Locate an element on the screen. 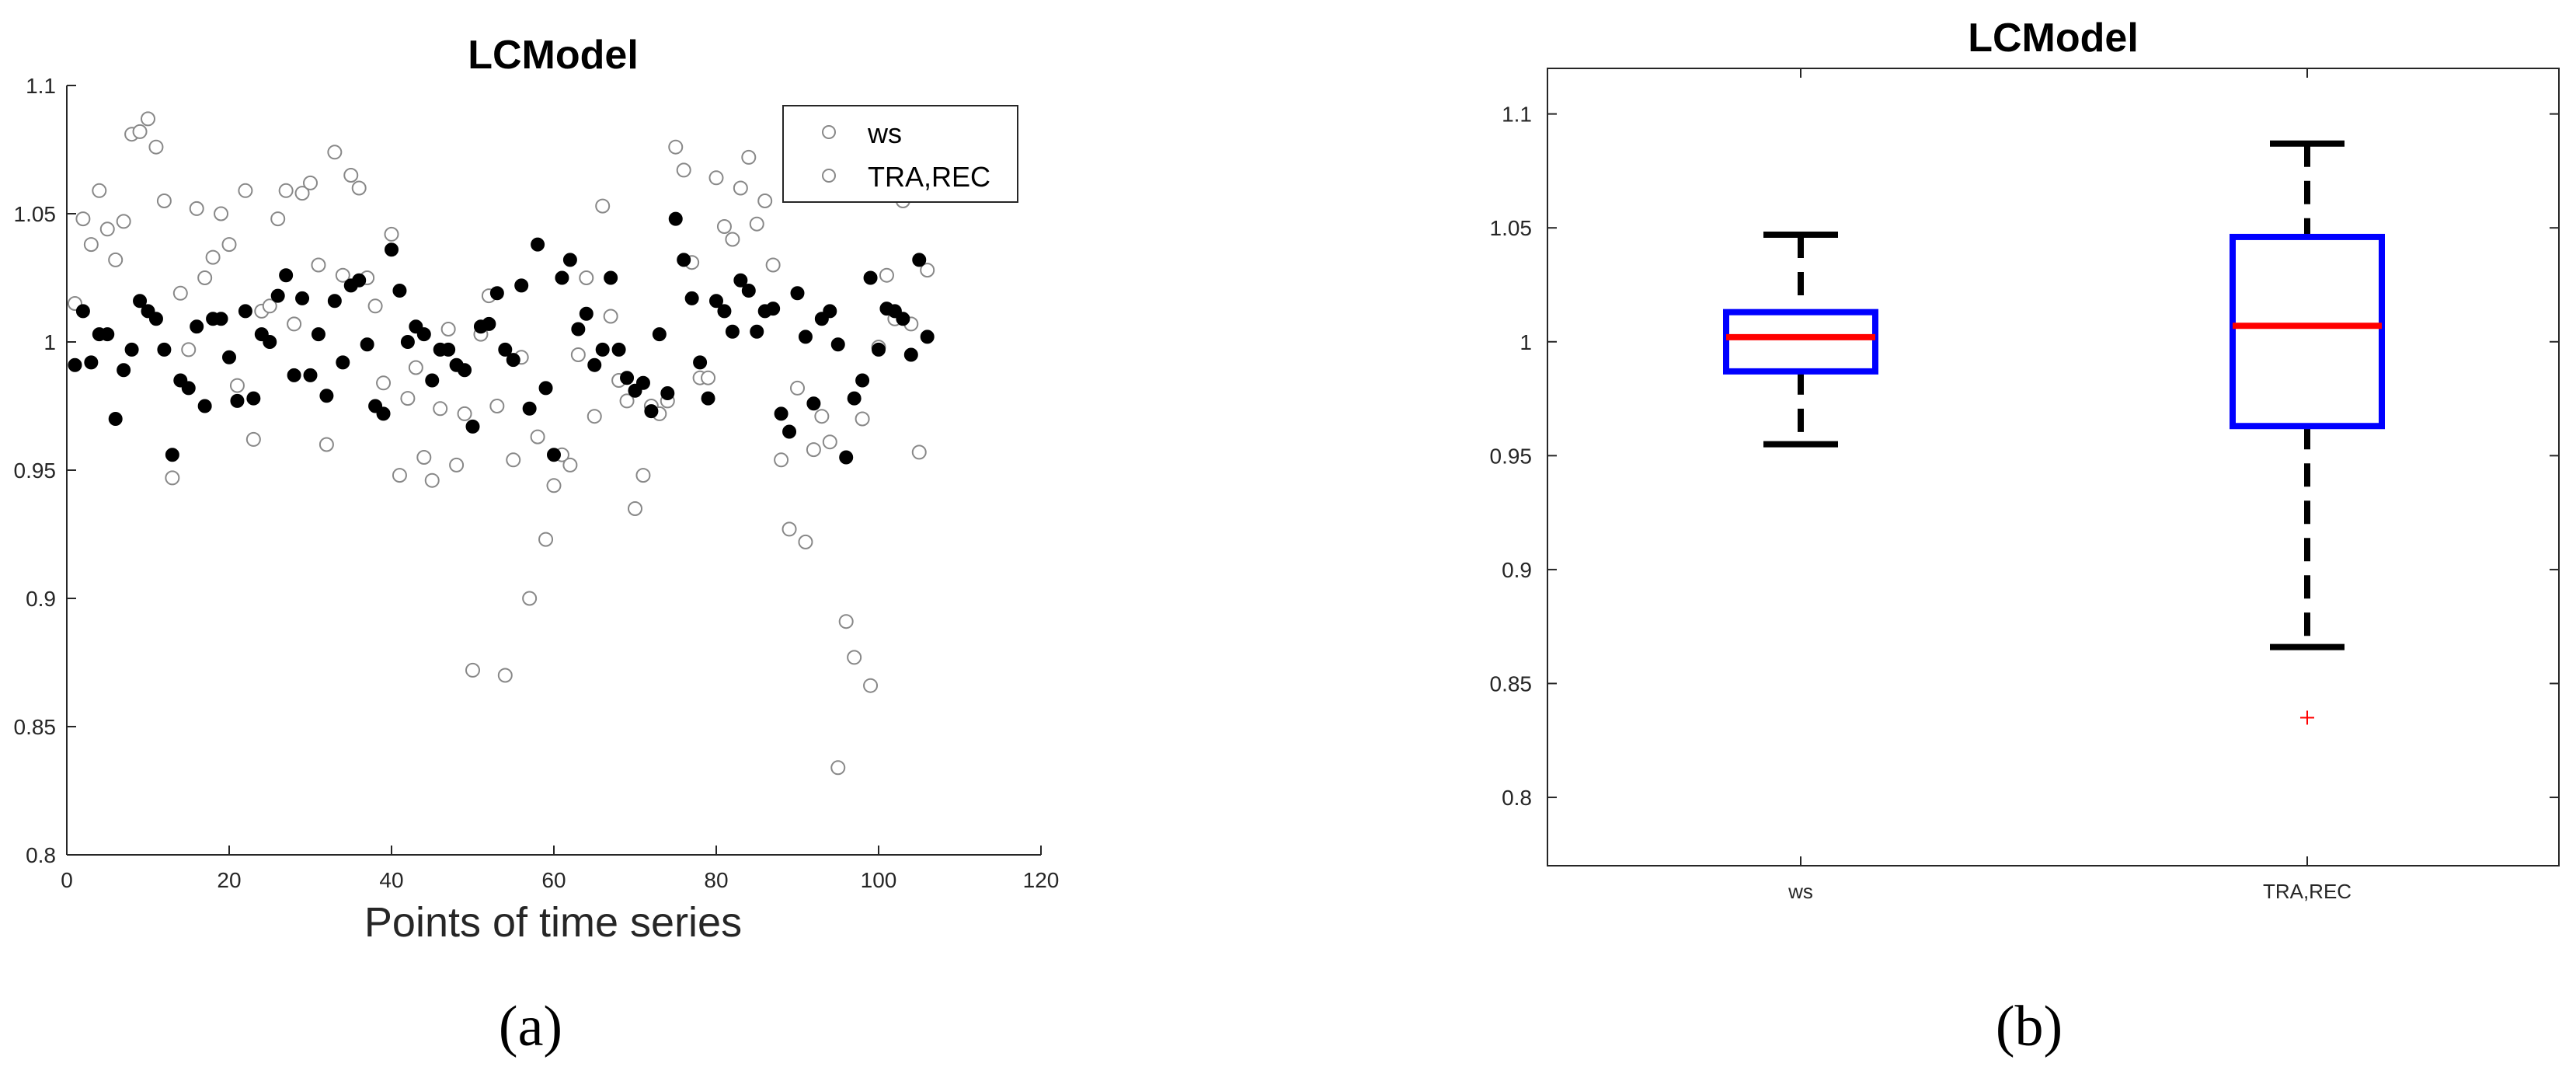  scatter-legend: ws TRA,REC is located at coordinates (900, 154).